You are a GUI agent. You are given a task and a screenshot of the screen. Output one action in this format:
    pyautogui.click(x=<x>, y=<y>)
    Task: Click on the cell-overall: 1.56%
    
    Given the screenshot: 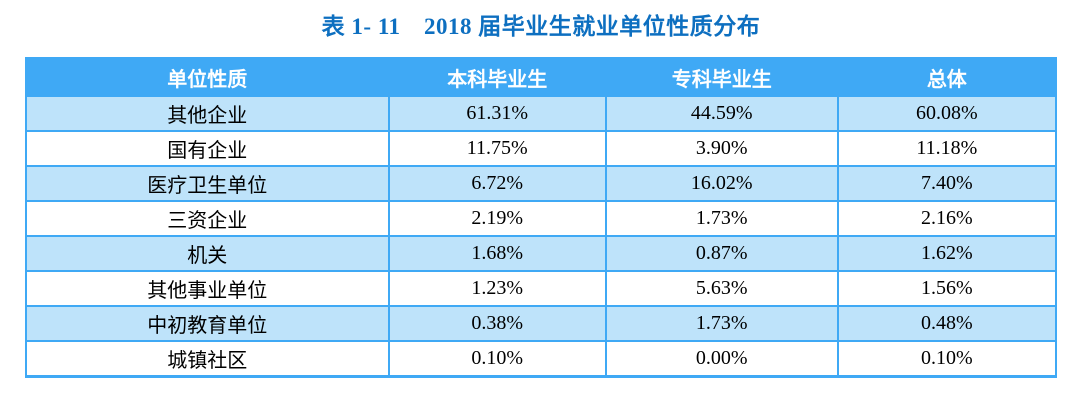 What is the action you would take?
    pyautogui.click(x=947, y=288)
    